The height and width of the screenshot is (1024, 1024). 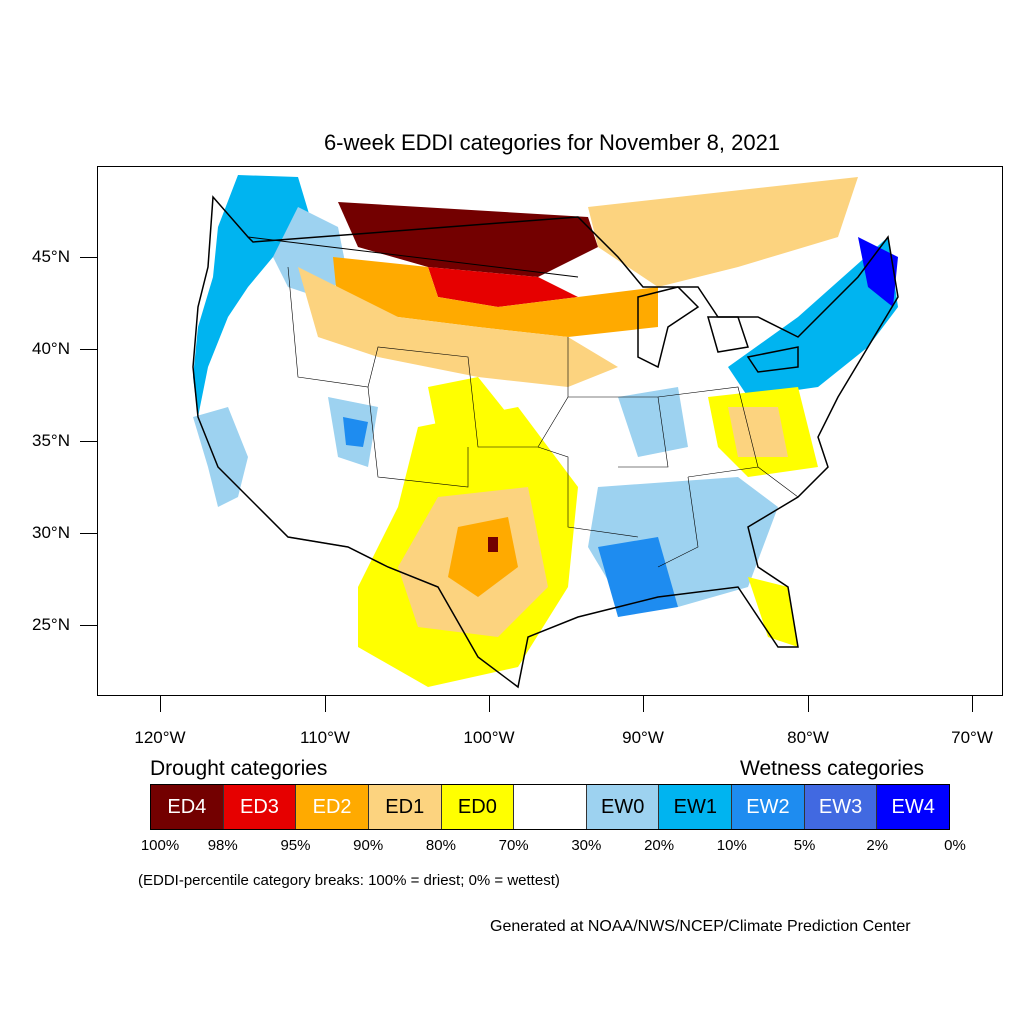 I want to click on drought-ed0-florida, so click(x=773, y=612).